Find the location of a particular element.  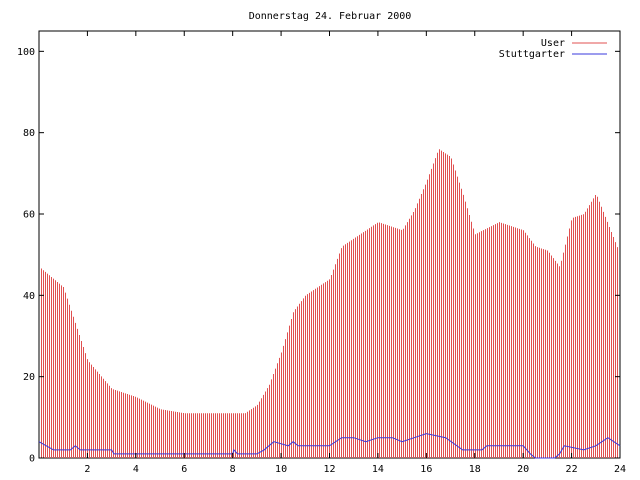

x-tick-label-18: 18 is located at coordinates (475, 469).